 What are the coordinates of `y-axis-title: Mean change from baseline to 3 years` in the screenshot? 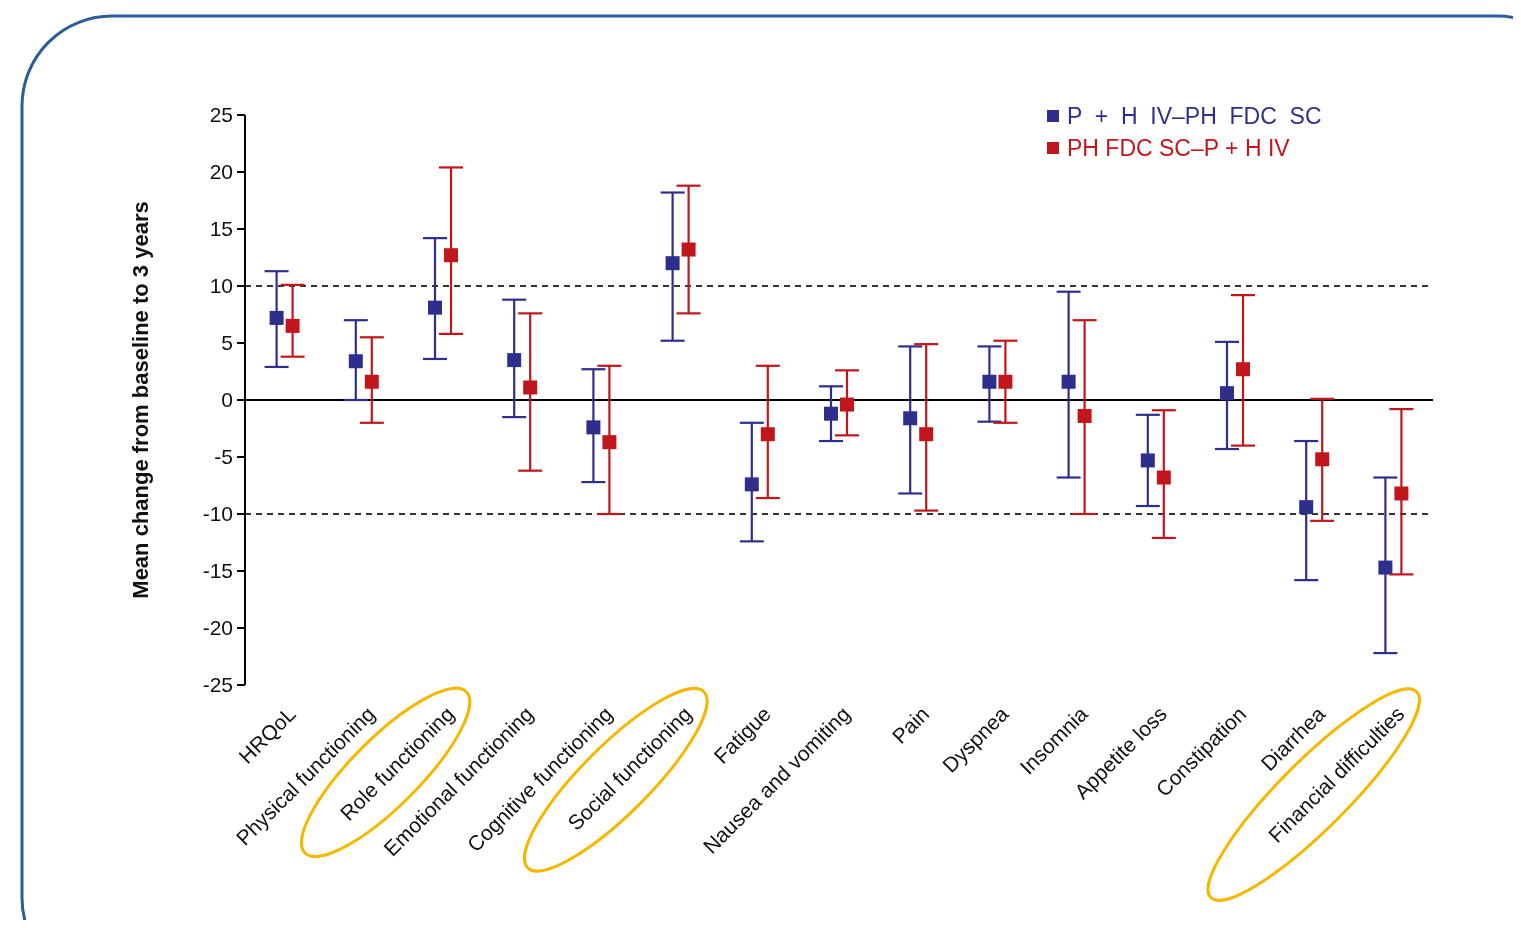 It's located at (140, 400).